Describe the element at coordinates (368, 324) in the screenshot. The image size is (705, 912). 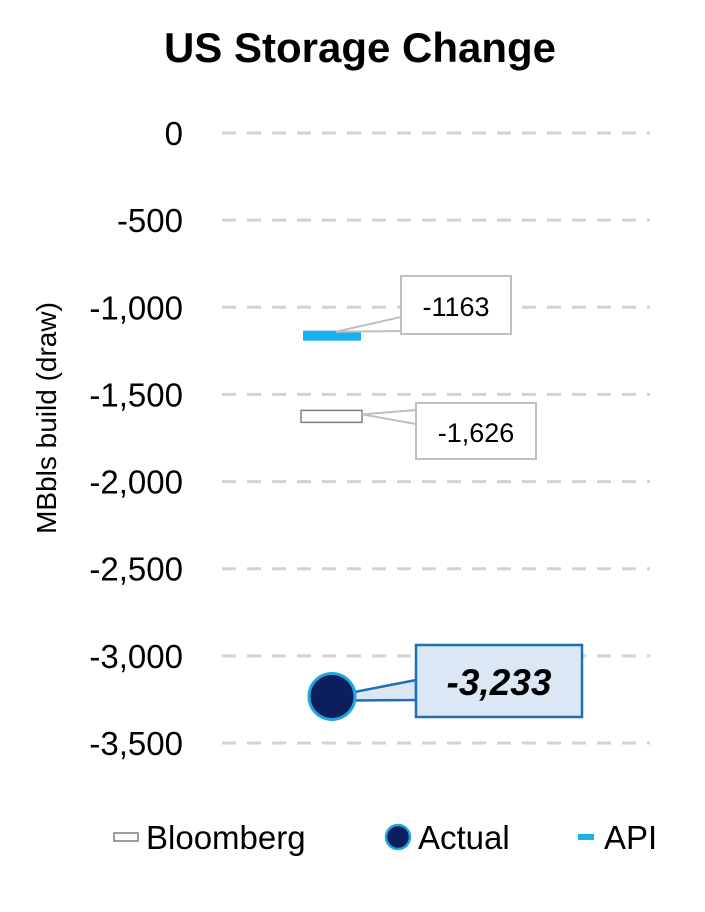
I see `api-callout-pointer` at that location.